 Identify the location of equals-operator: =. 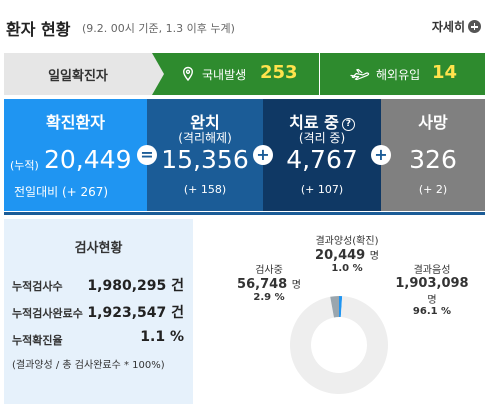
(147, 155).